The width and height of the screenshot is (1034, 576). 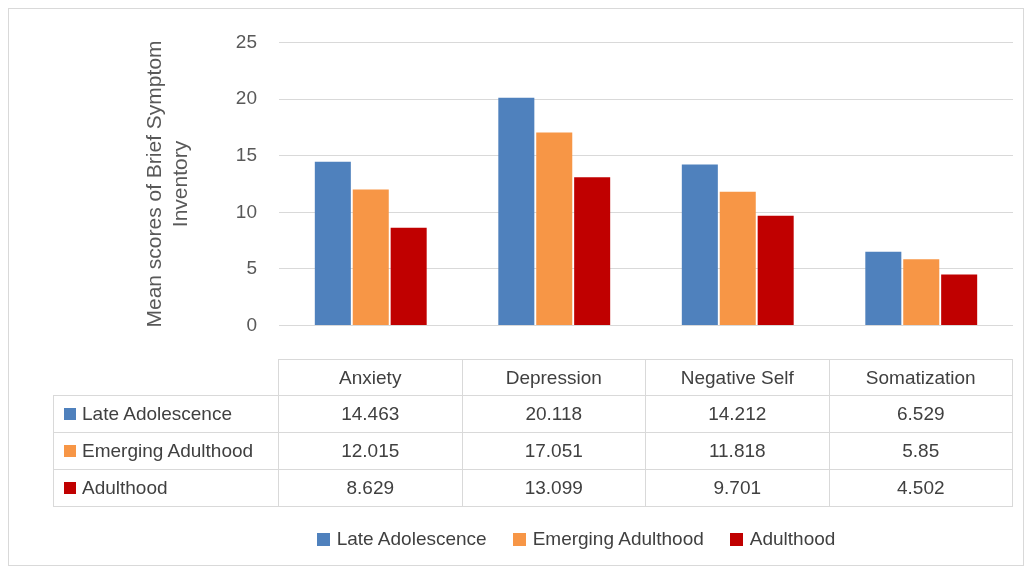 What do you see at coordinates (554, 377) in the screenshot?
I see `x-tick-label: Depression` at bounding box center [554, 377].